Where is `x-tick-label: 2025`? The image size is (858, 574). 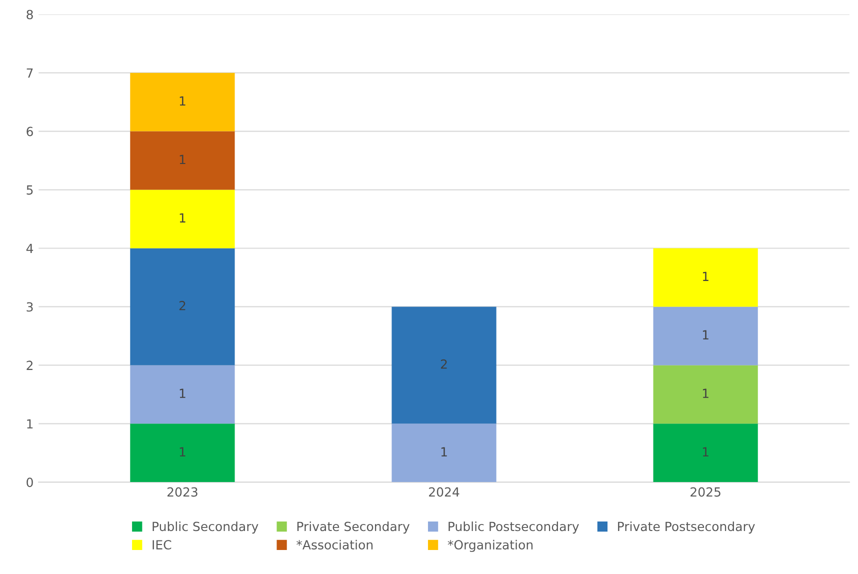
x-tick-label: 2025 is located at coordinates (705, 492).